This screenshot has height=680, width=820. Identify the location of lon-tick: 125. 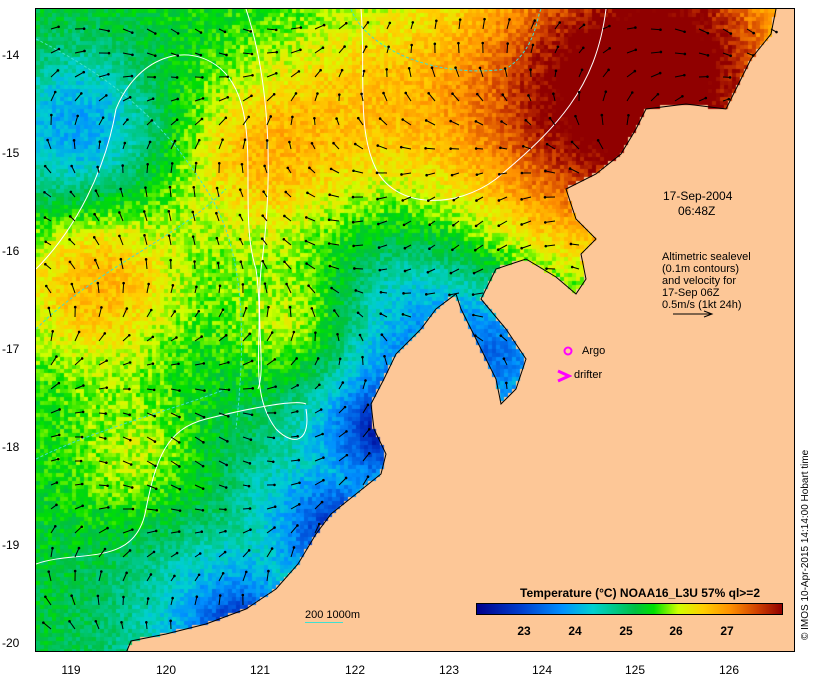
(635, 670).